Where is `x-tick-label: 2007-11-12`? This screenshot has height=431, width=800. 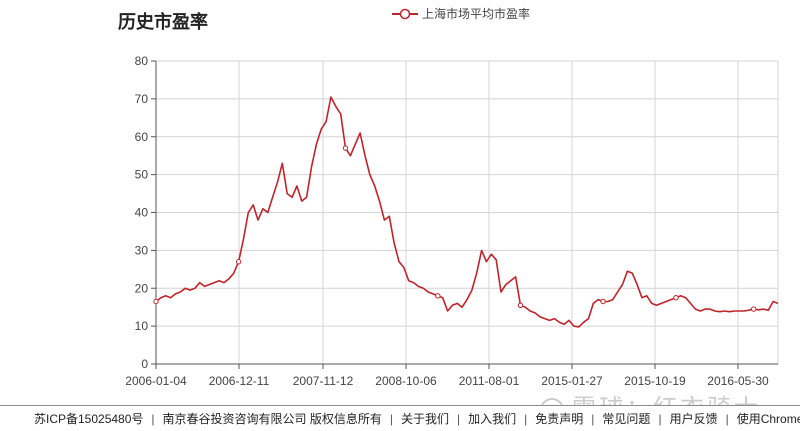 x-tick-label: 2007-11-12 is located at coordinates (323, 381).